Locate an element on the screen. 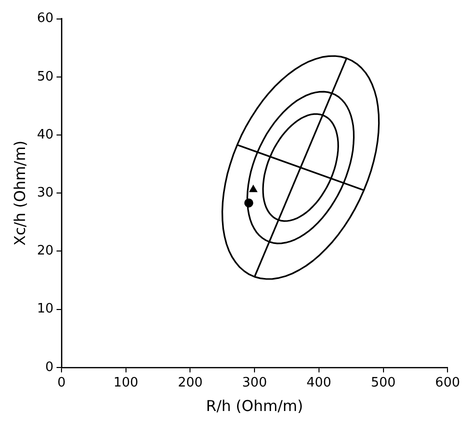 The height and width of the screenshot is (426, 467). x-tick-label: 0 is located at coordinates (61, 383).